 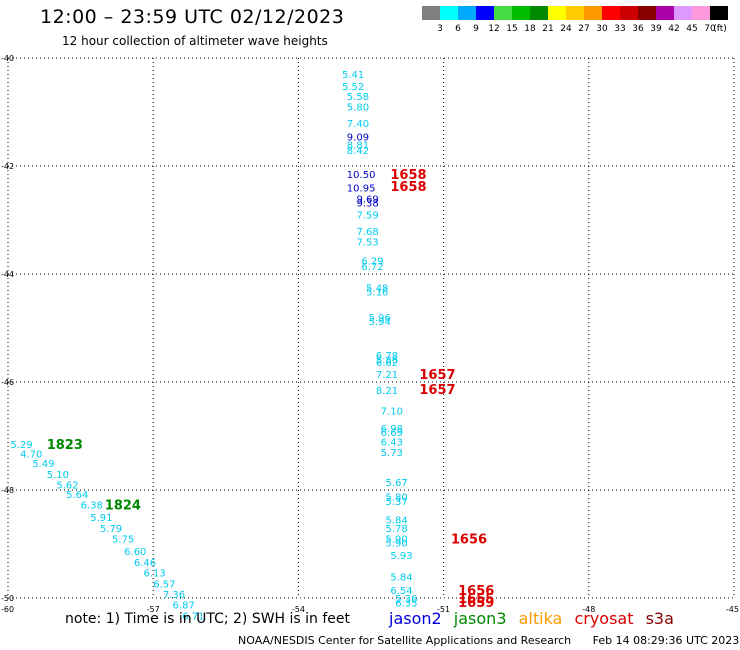 I want to click on wave-height-value: 5.93, so click(x=401, y=556).